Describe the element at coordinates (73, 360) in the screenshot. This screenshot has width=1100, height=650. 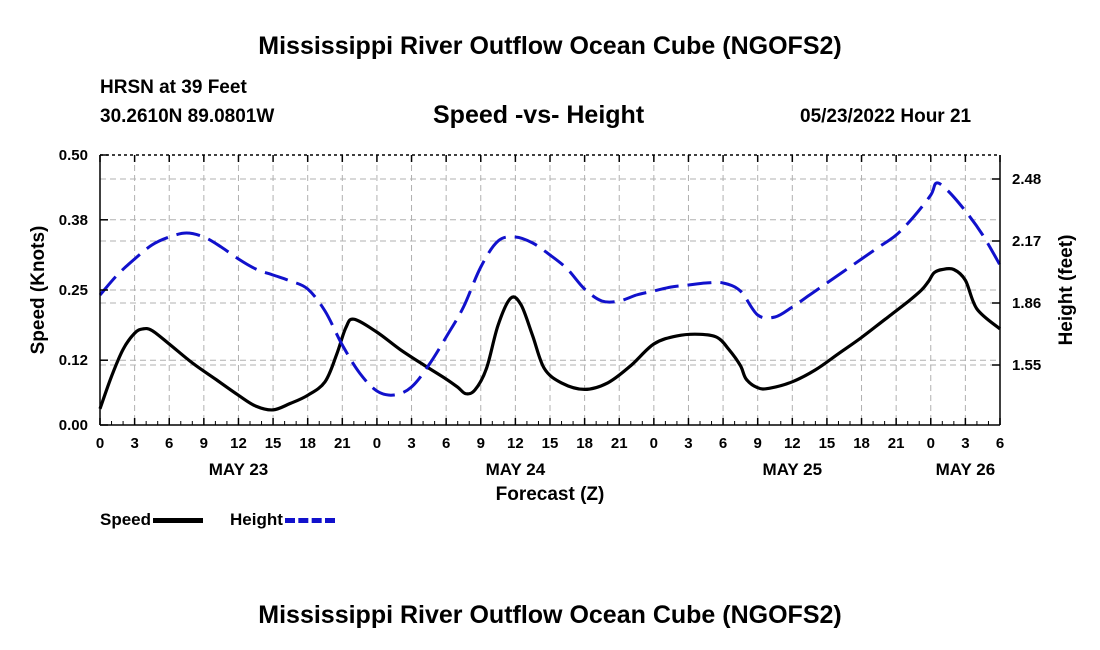
I see `y-tick-label: 0.12` at that location.